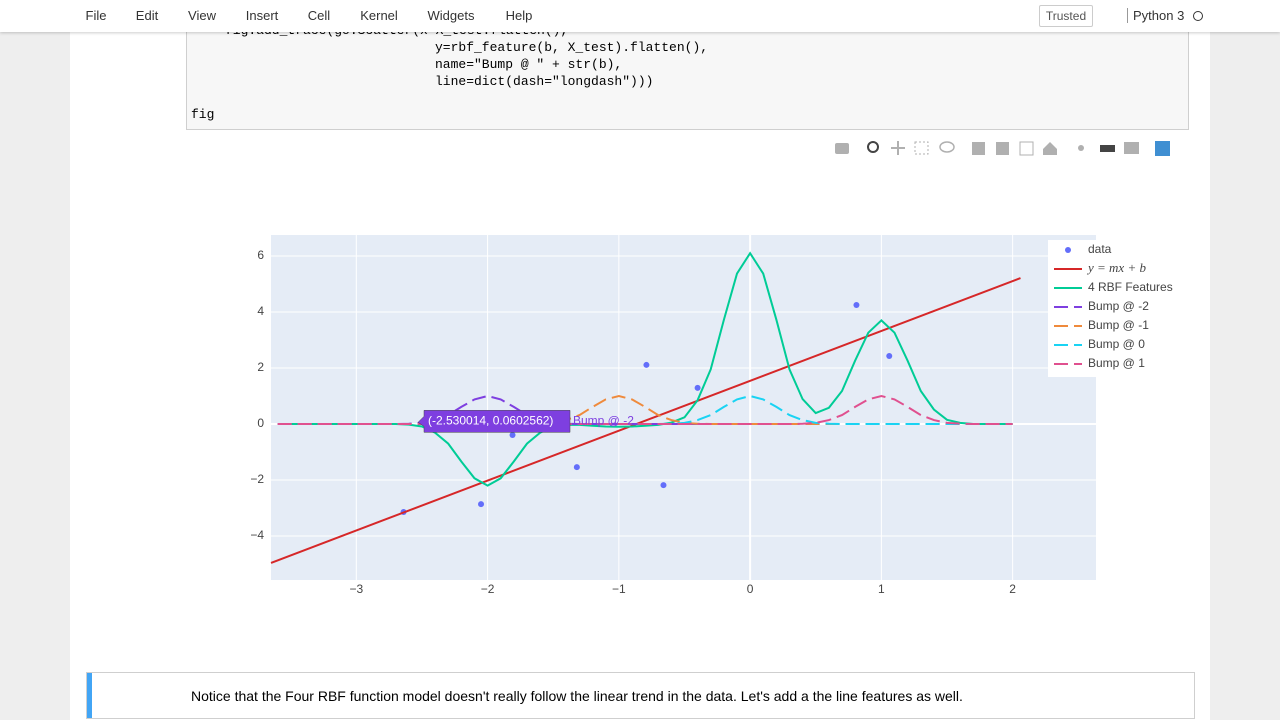 This screenshot has width=1280, height=720. I want to click on zoom-icon, so click(873, 147).